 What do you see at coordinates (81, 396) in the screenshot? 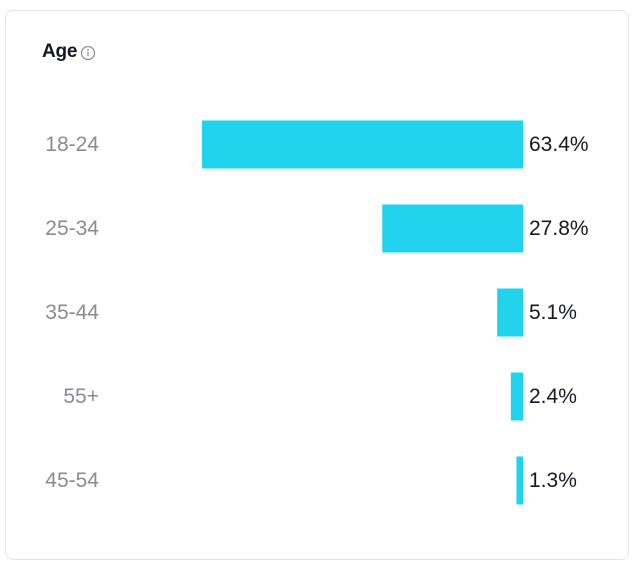
I see `category-label: 55+` at bounding box center [81, 396].